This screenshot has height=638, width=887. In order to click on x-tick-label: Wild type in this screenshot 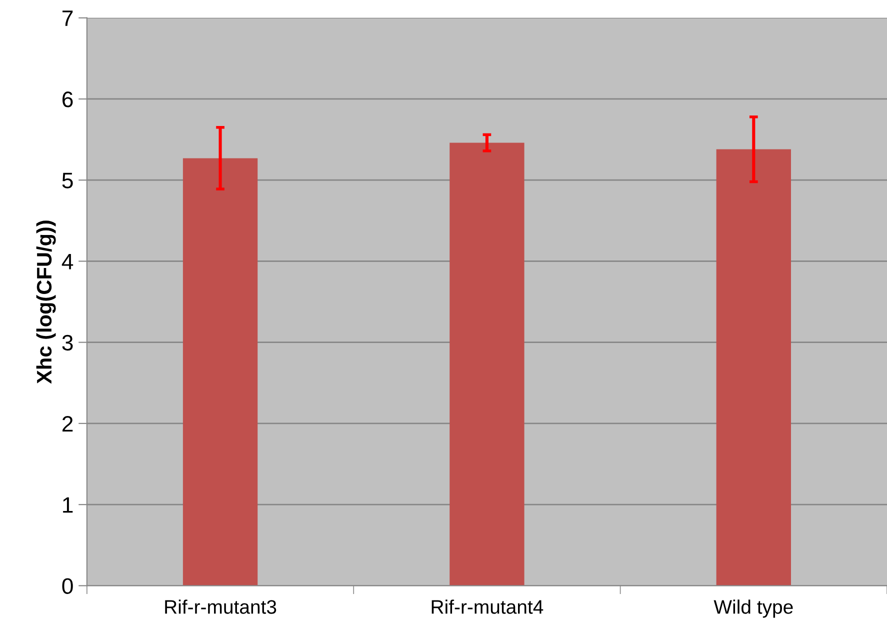, I will do `click(753, 609)`.